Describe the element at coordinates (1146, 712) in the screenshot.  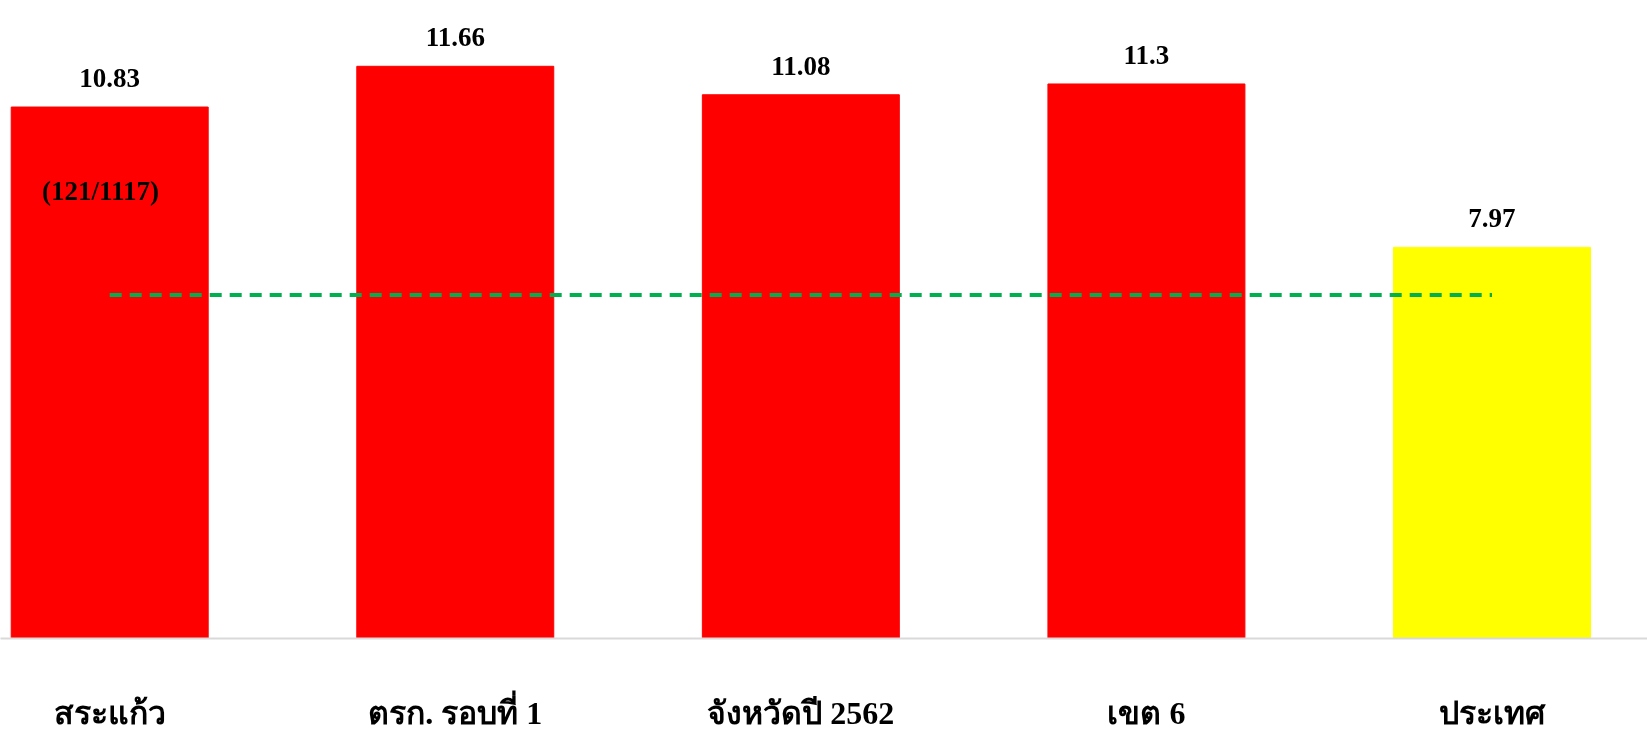
I see `x-tick-label: เขต 6` at that location.